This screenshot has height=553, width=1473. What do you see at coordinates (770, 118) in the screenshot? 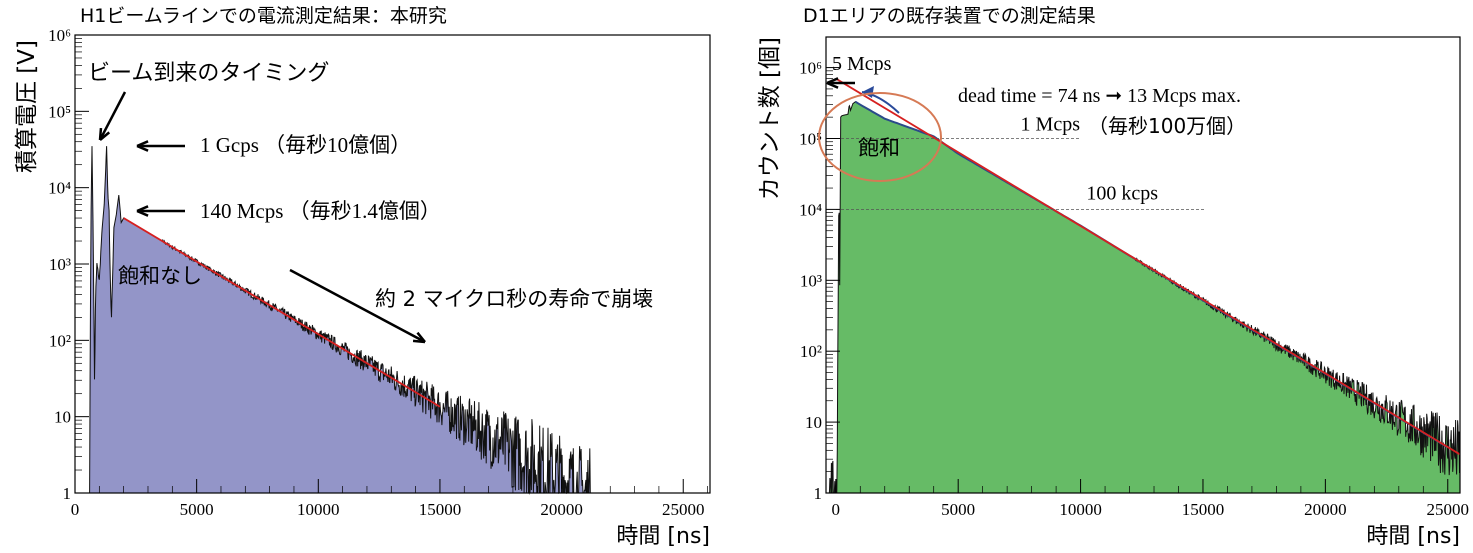
I see `y-axis-label: カウント数 [個]` at bounding box center [770, 118].